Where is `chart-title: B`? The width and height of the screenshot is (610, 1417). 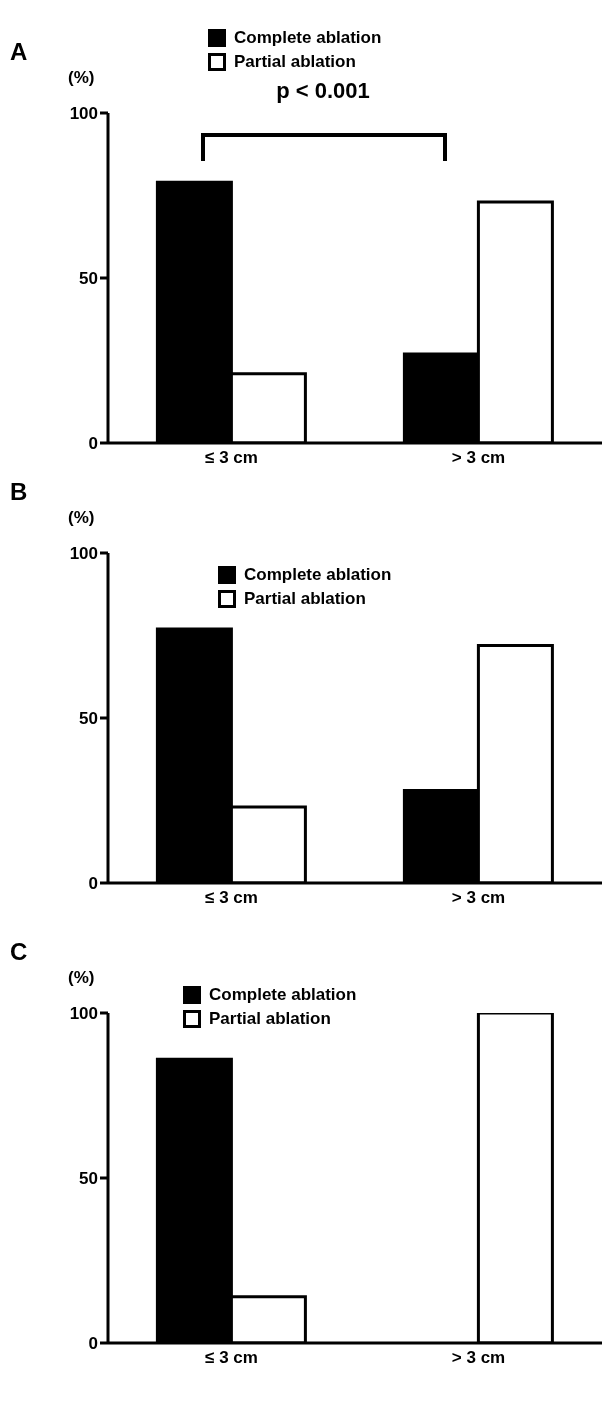
chart-title: B is located at coordinates (19, 492).